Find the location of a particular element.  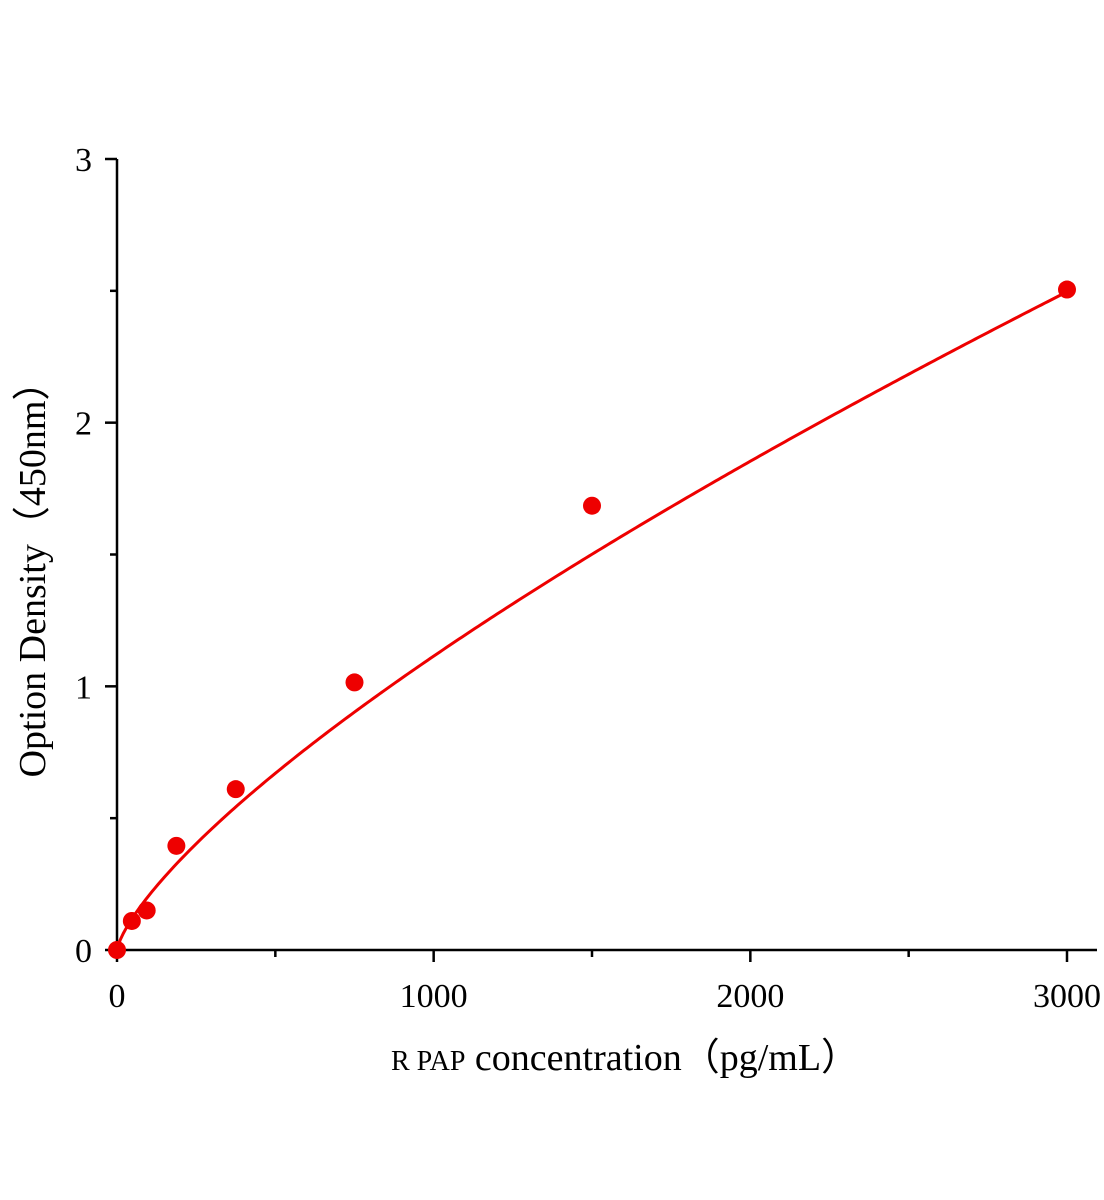

x-axis-title-prefix: R PAP is located at coordinates (428, 1061).